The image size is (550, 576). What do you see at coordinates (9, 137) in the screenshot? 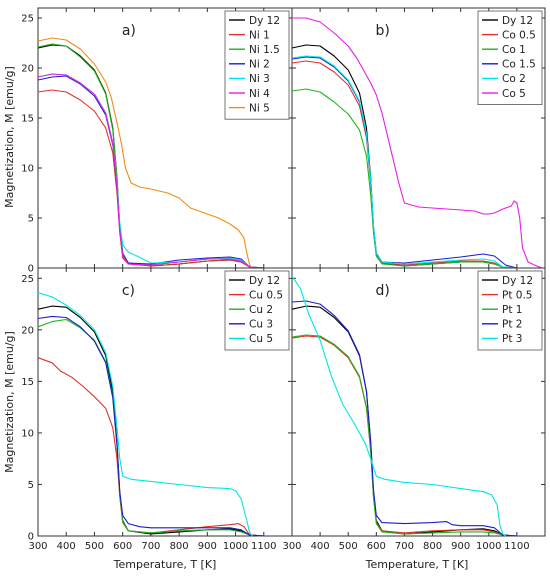
I see `y-axis-label-top: Magnetization, M [emu/g]` at bounding box center [9, 137].